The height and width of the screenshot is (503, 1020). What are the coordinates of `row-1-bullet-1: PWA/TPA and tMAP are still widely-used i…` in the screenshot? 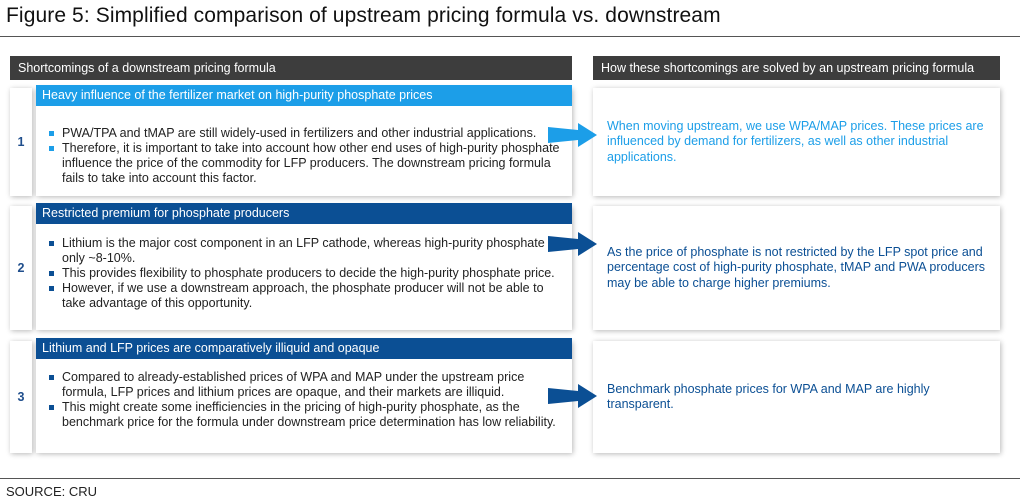 It's located at (304, 133).